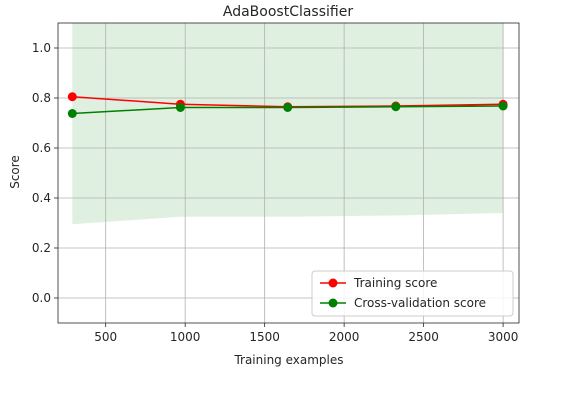 This screenshot has width=585, height=400. Describe the element at coordinates (41, 248) in the screenshot. I see `y-tick-label-1: 0.2` at that location.